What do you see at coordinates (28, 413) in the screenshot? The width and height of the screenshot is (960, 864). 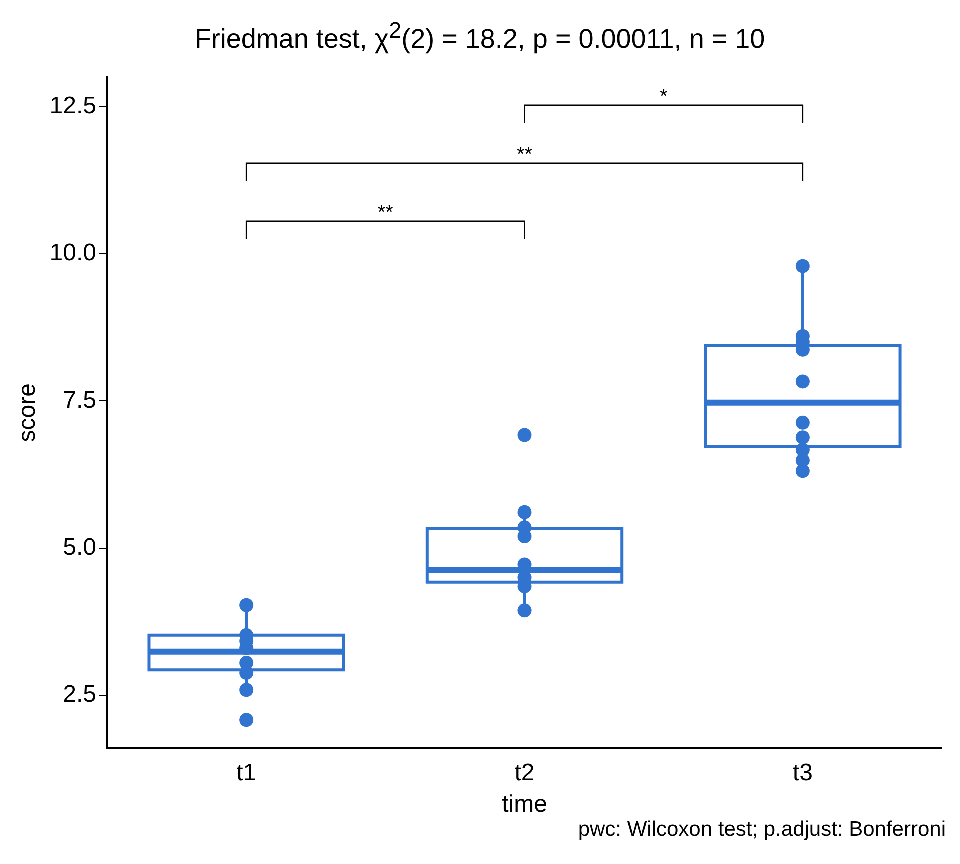 I see `y-axis-title: score` at bounding box center [28, 413].